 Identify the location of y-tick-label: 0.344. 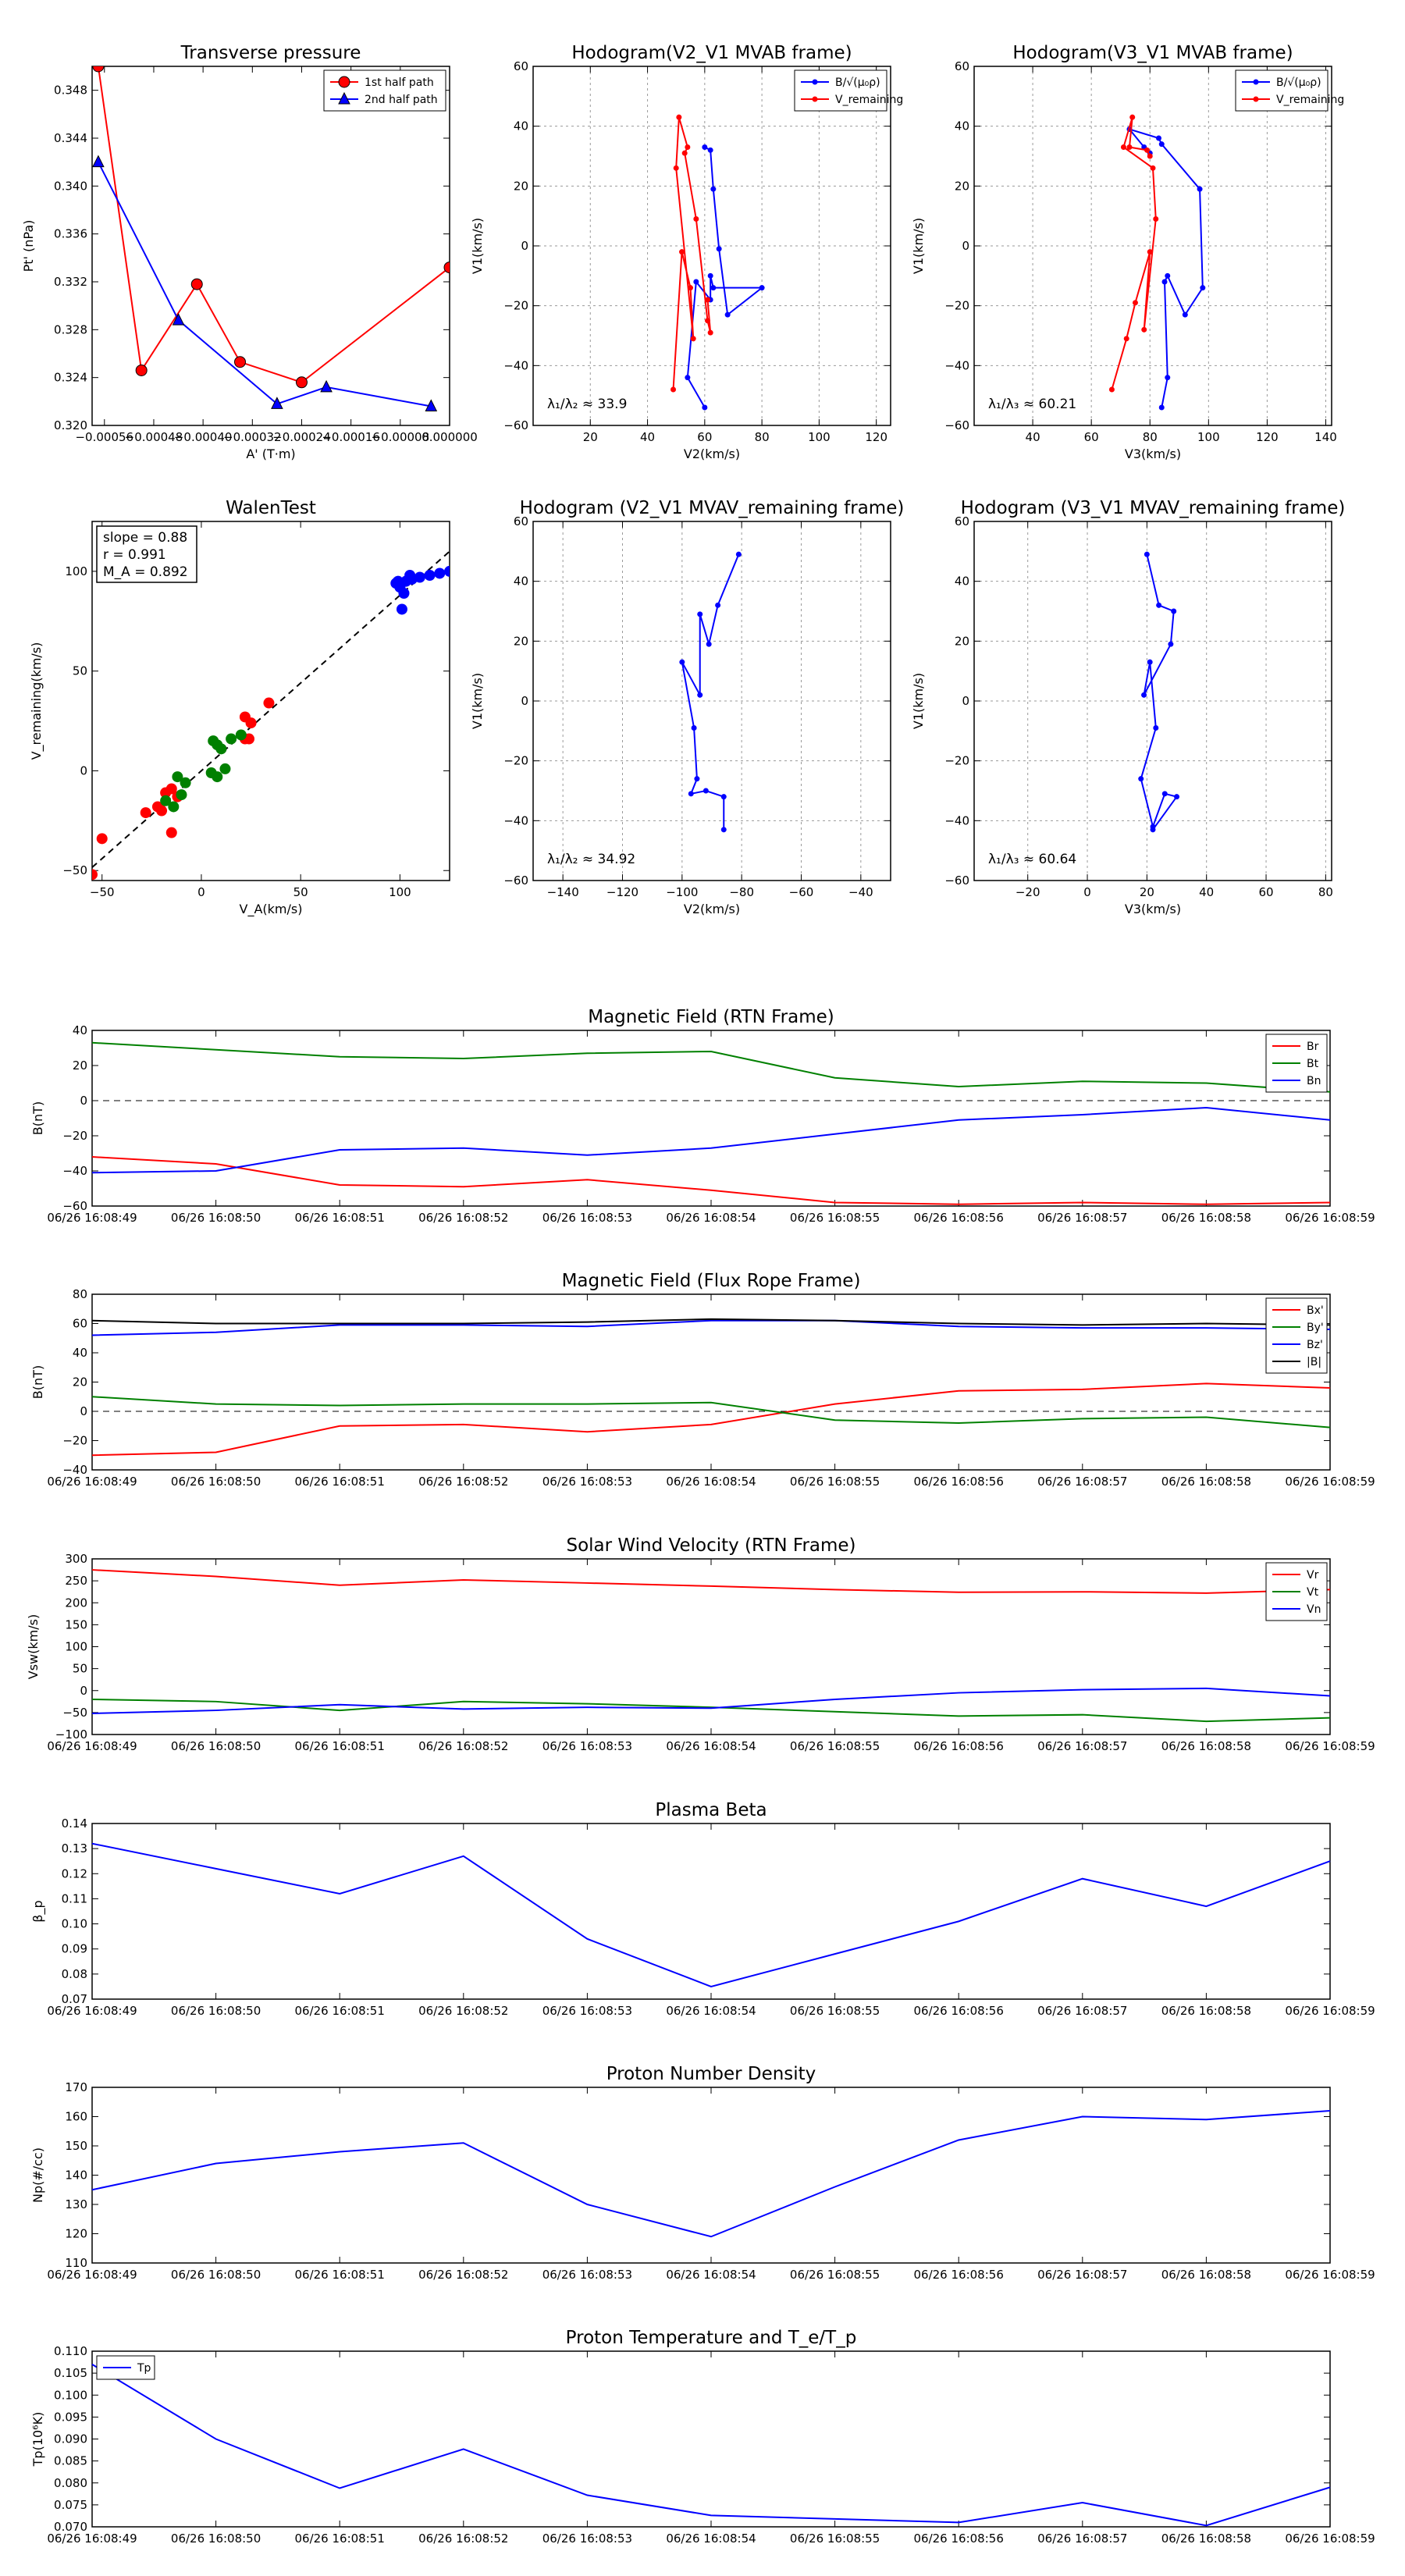
(71, 138).